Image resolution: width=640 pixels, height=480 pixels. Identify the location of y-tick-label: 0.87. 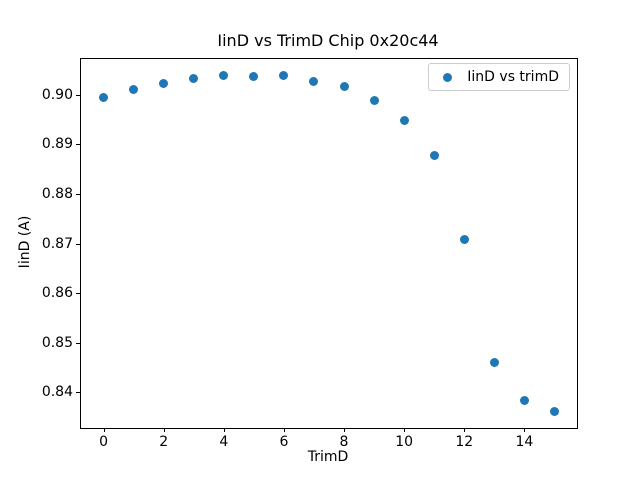
(57, 243).